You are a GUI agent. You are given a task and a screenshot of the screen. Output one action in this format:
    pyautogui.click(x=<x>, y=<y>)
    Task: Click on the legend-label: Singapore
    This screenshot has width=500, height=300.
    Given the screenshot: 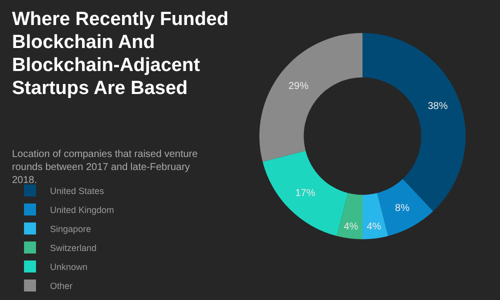 What is the action you would take?
    pyautogui.click(x=71, y=229)
    